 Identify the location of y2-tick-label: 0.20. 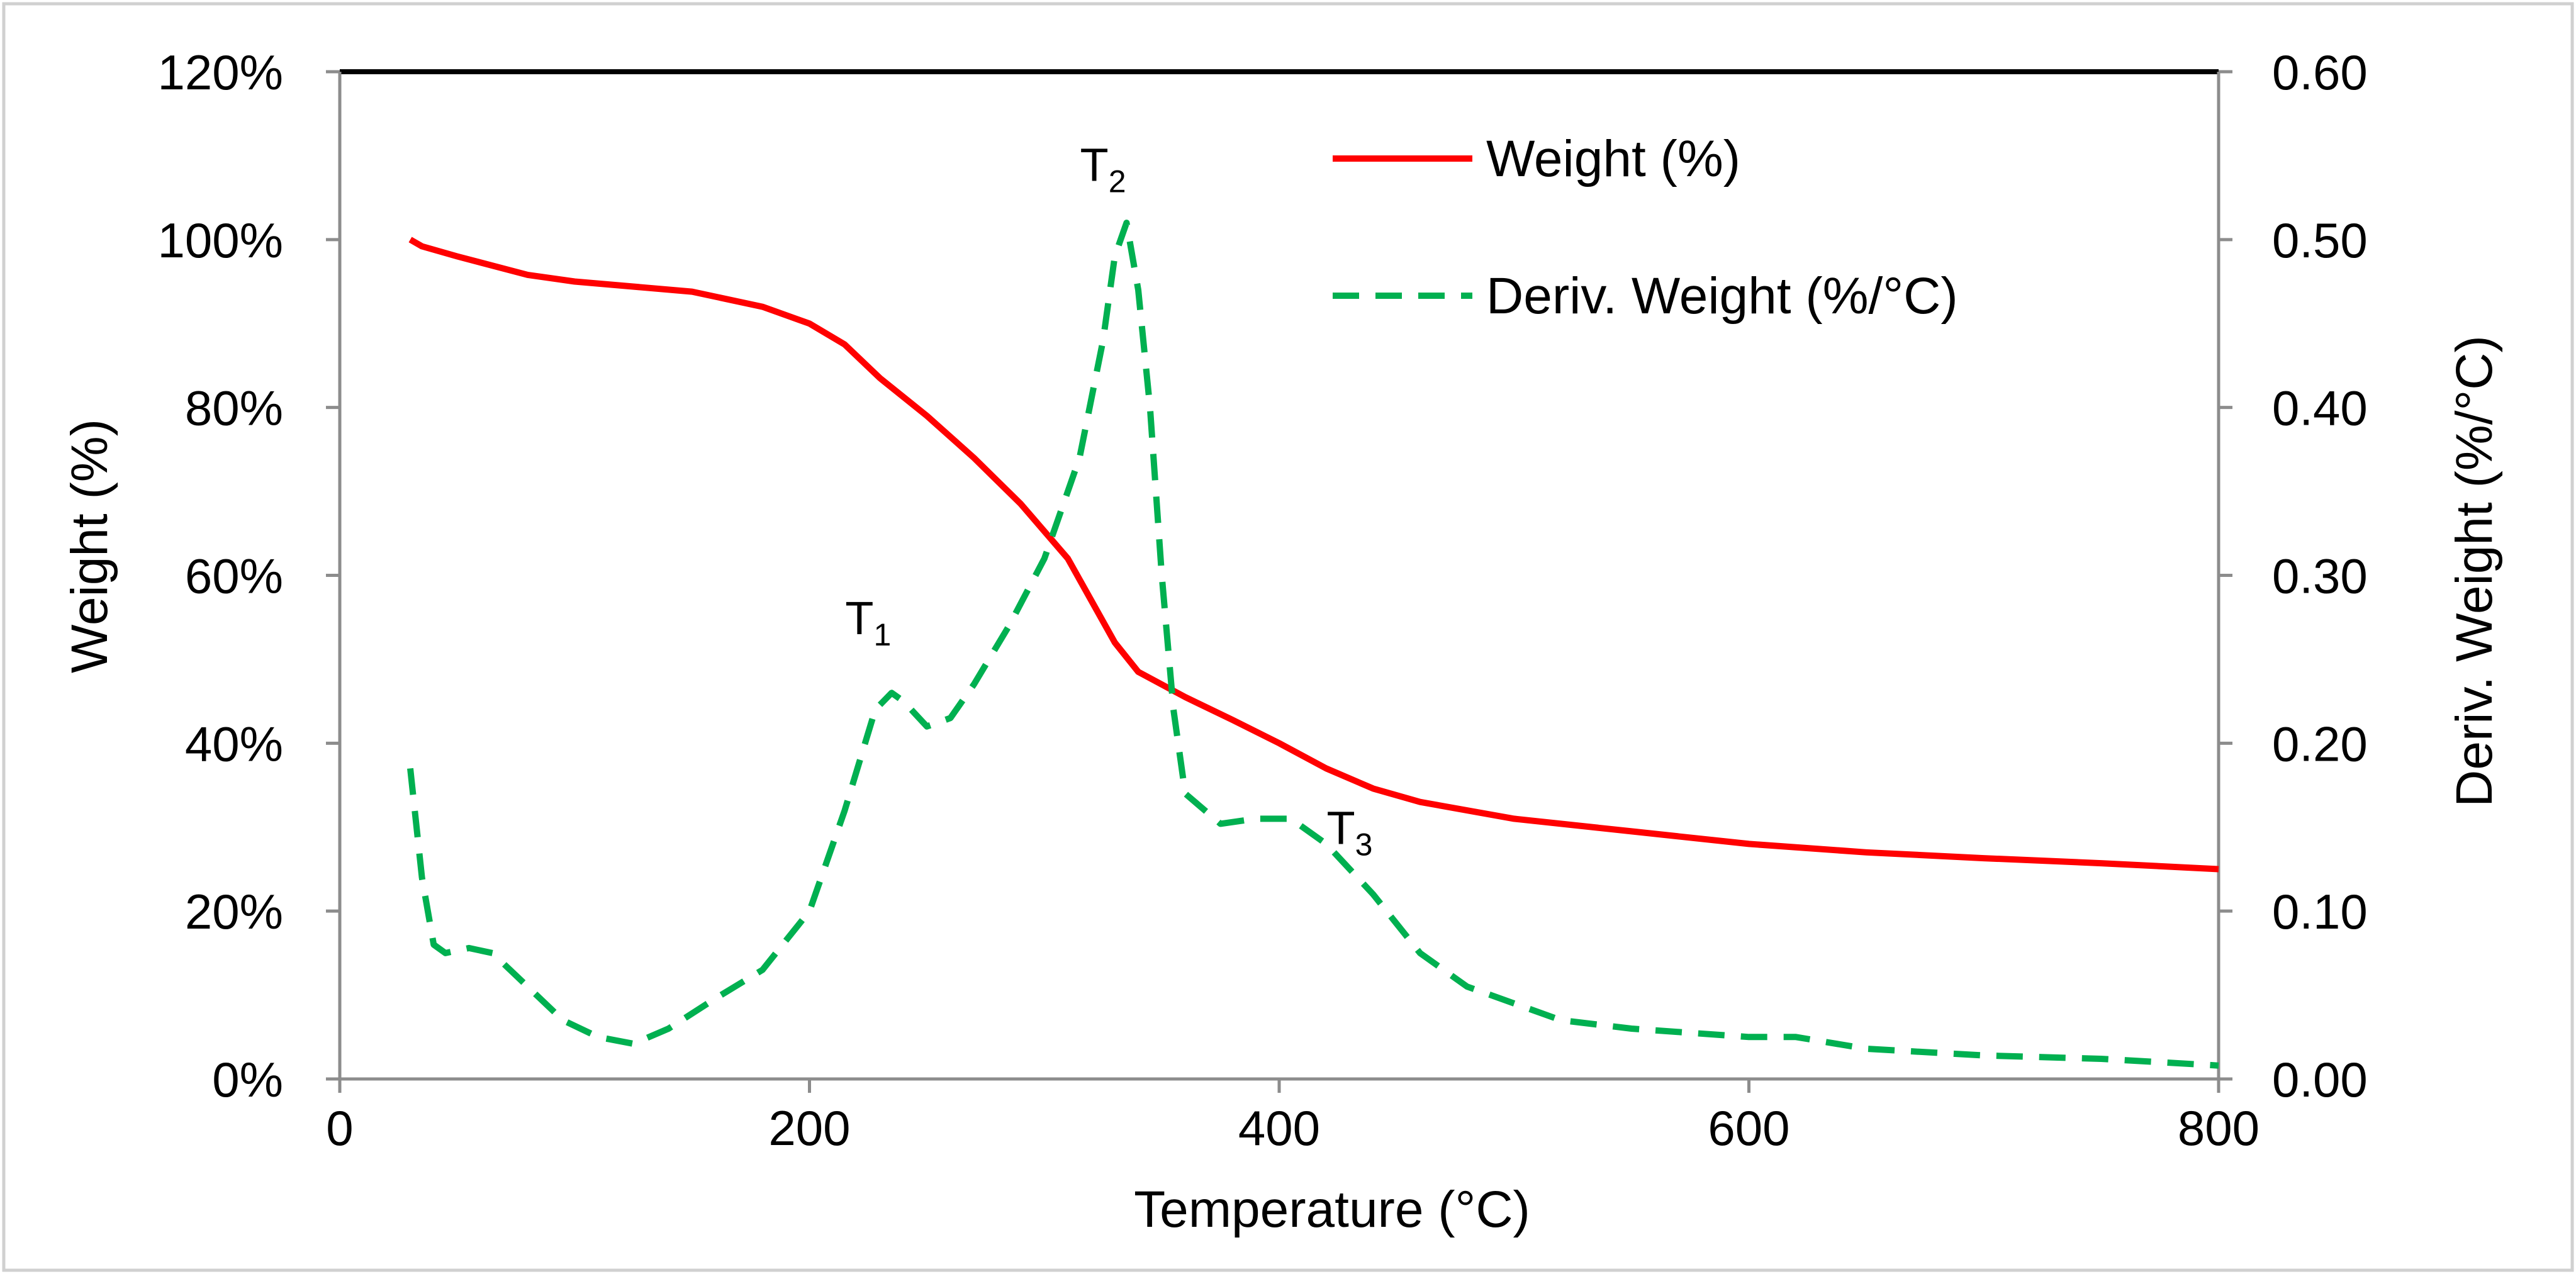
(2320, 743).